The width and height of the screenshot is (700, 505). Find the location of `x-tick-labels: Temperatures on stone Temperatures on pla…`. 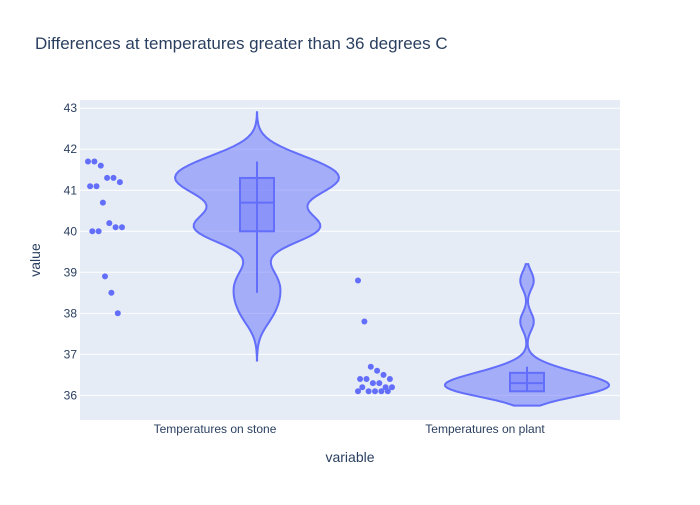

x-tick-labels: Temperatures on stone Temperatures on pla… is located at coordinates (350, 429).